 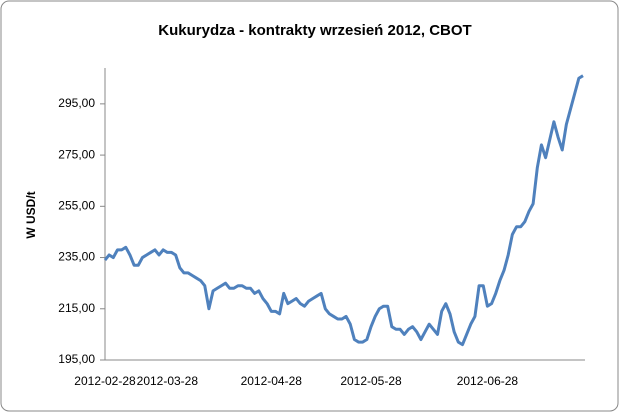 What do you see at coordinates (76, 205) in the screenshot?
I see `y-tick-label: 255,00` at bounding box center [76, 205].